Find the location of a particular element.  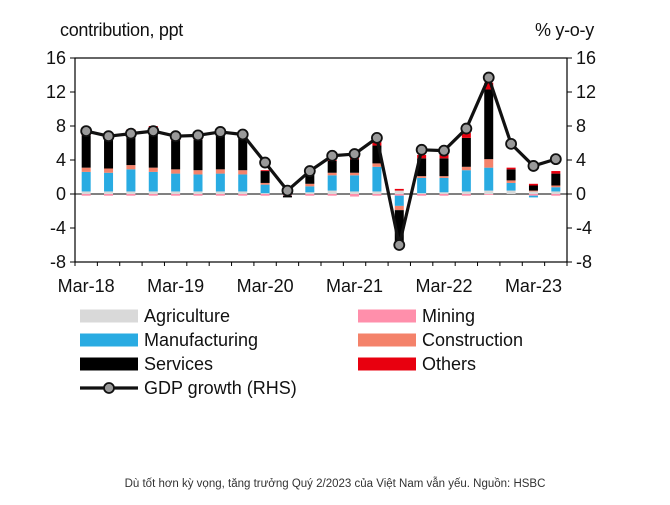

right-y-tick-label: -8 is located at coordinates (584, 262).